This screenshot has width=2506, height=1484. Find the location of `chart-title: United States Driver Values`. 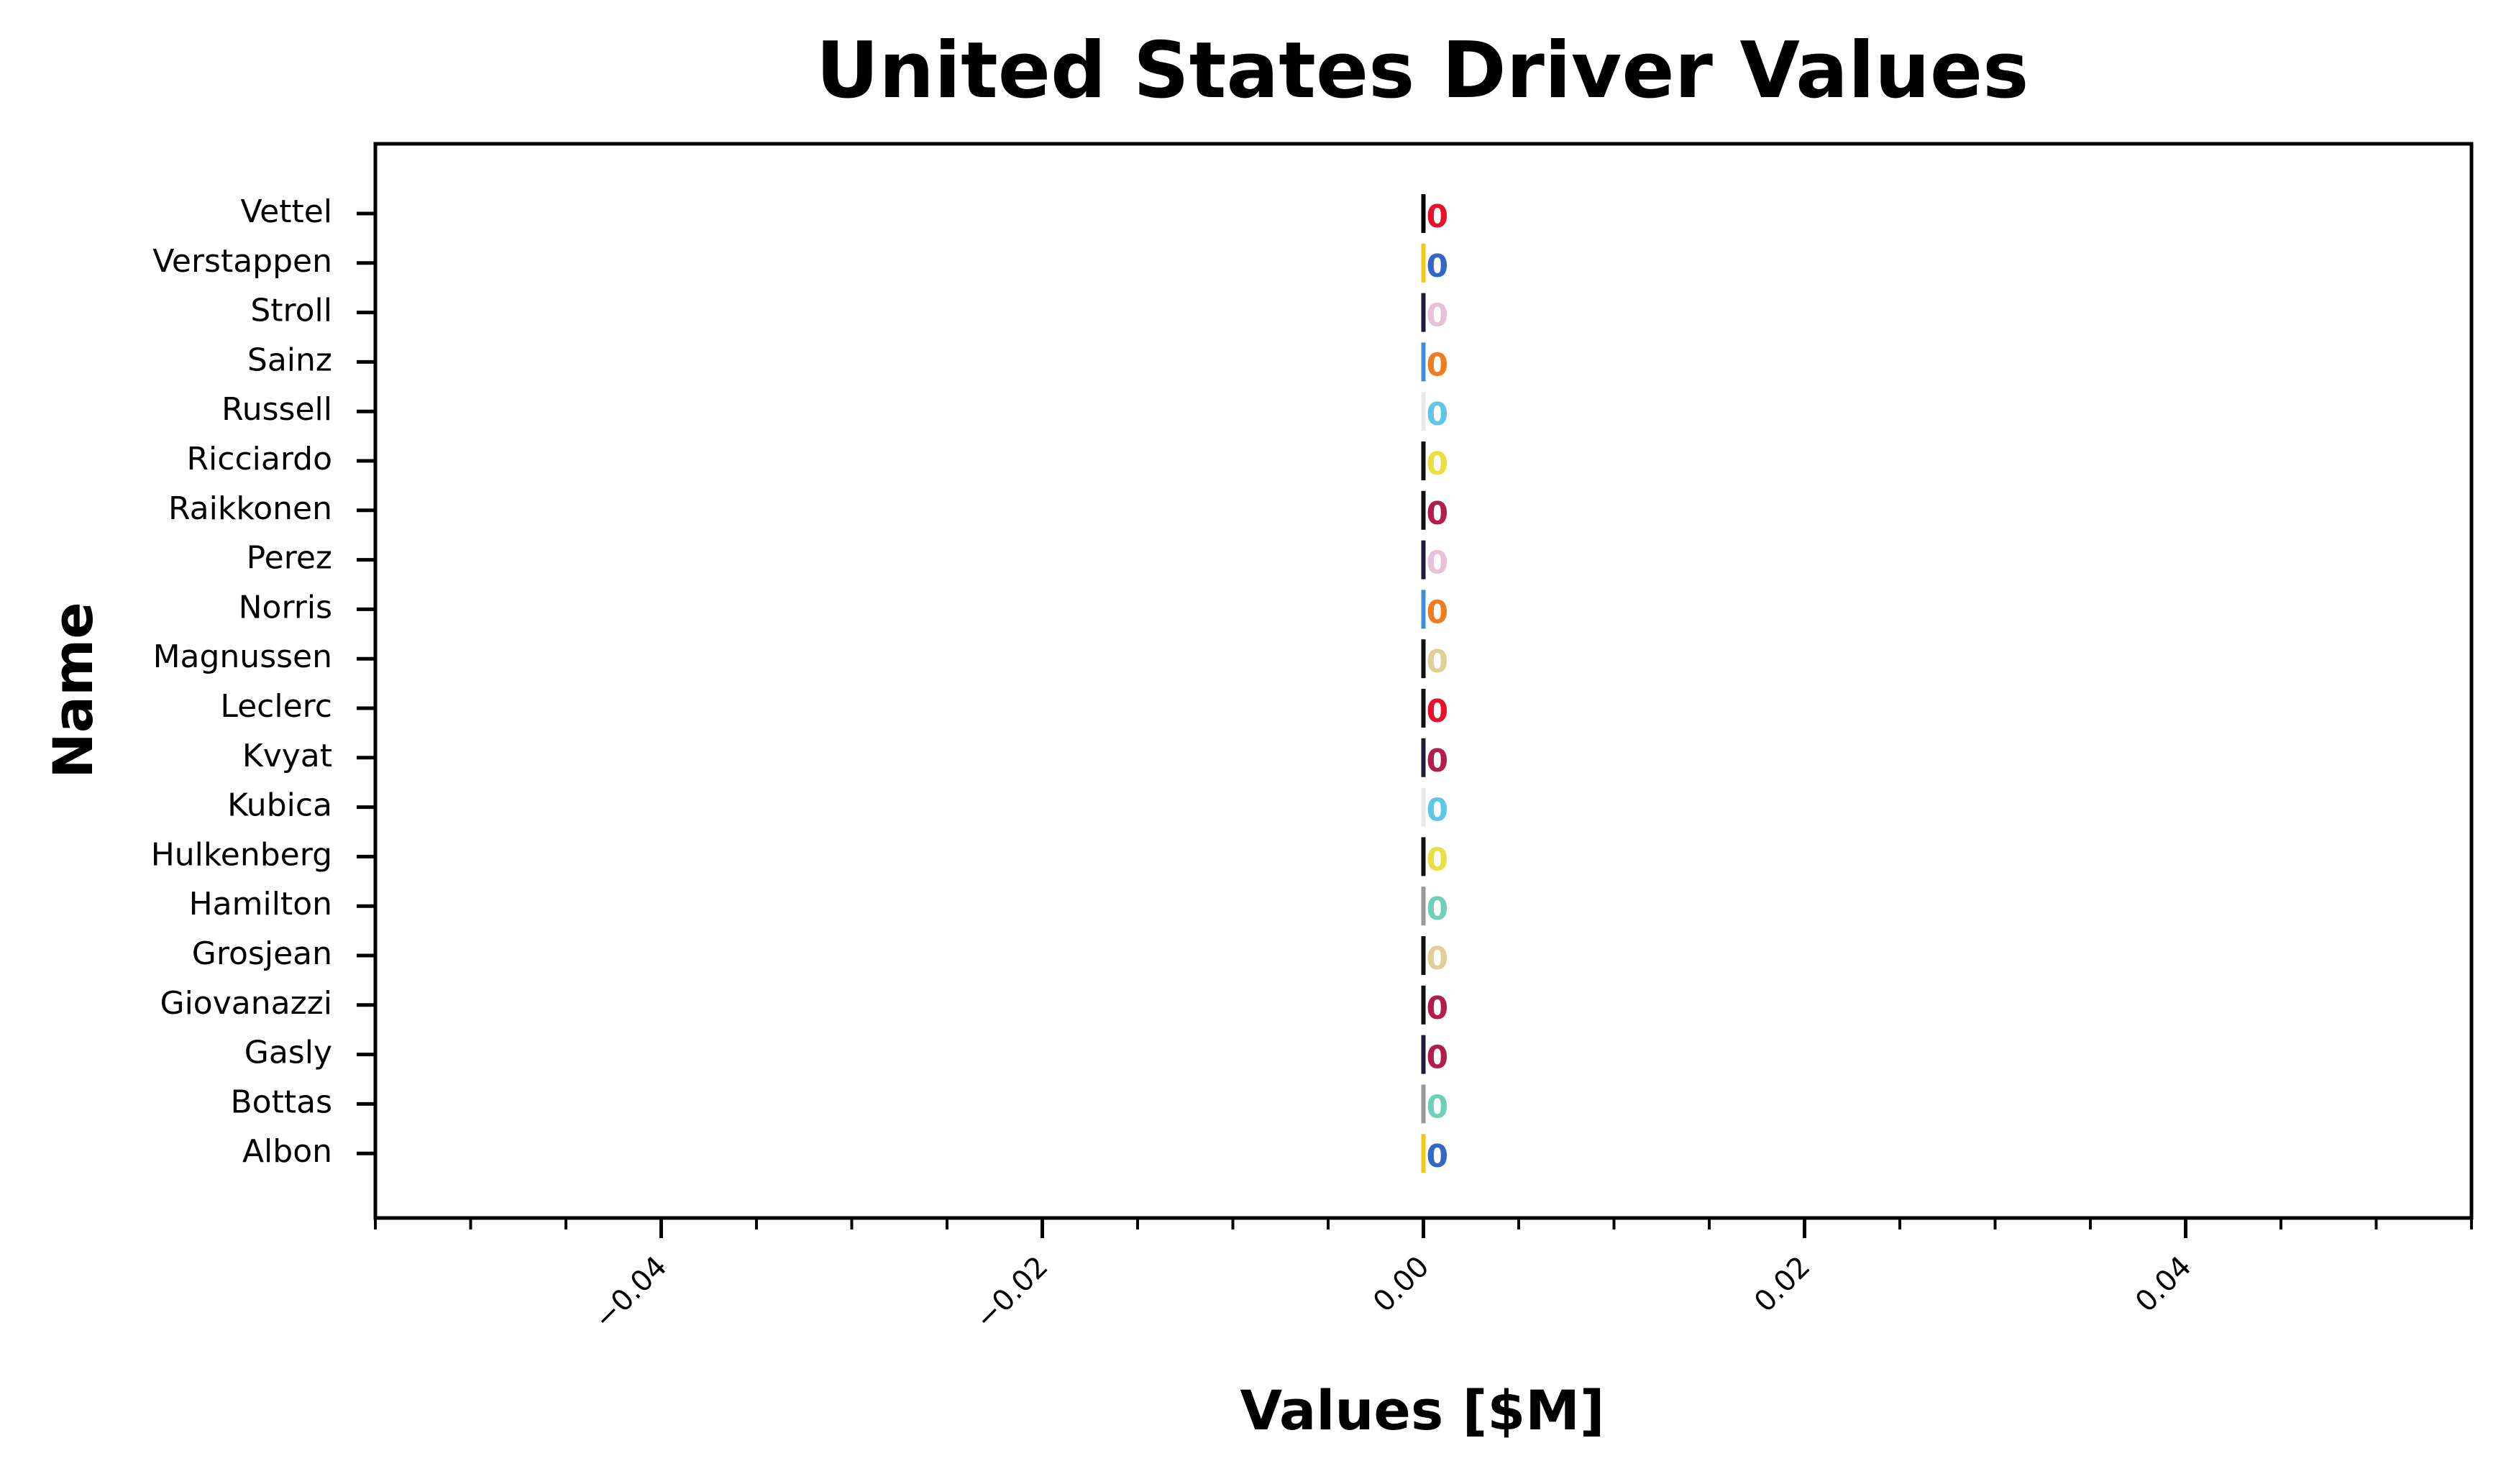

chart-title: United States Driver Values is located at coordinates (1422, 71).